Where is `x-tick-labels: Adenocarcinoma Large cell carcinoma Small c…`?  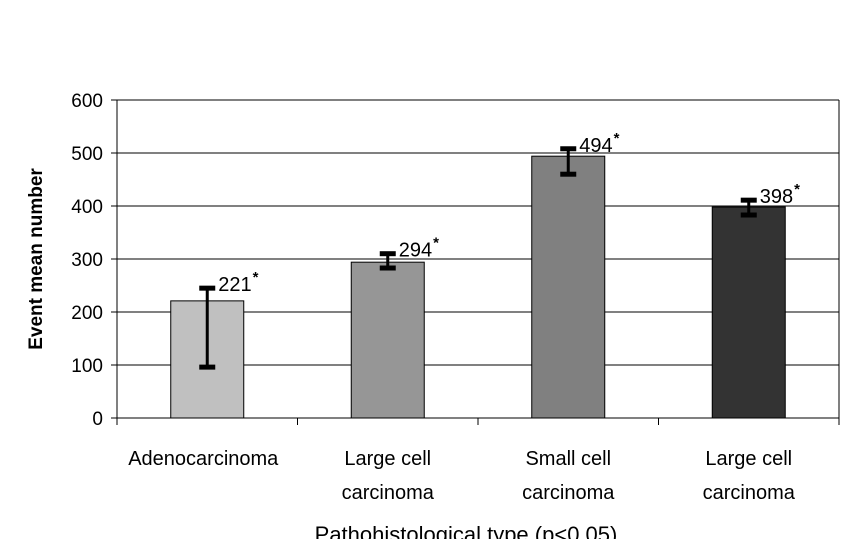 x-tick-labels: Adenocarcinoma Large cell carcinoma Small c… is located at coordinates (462, 476).